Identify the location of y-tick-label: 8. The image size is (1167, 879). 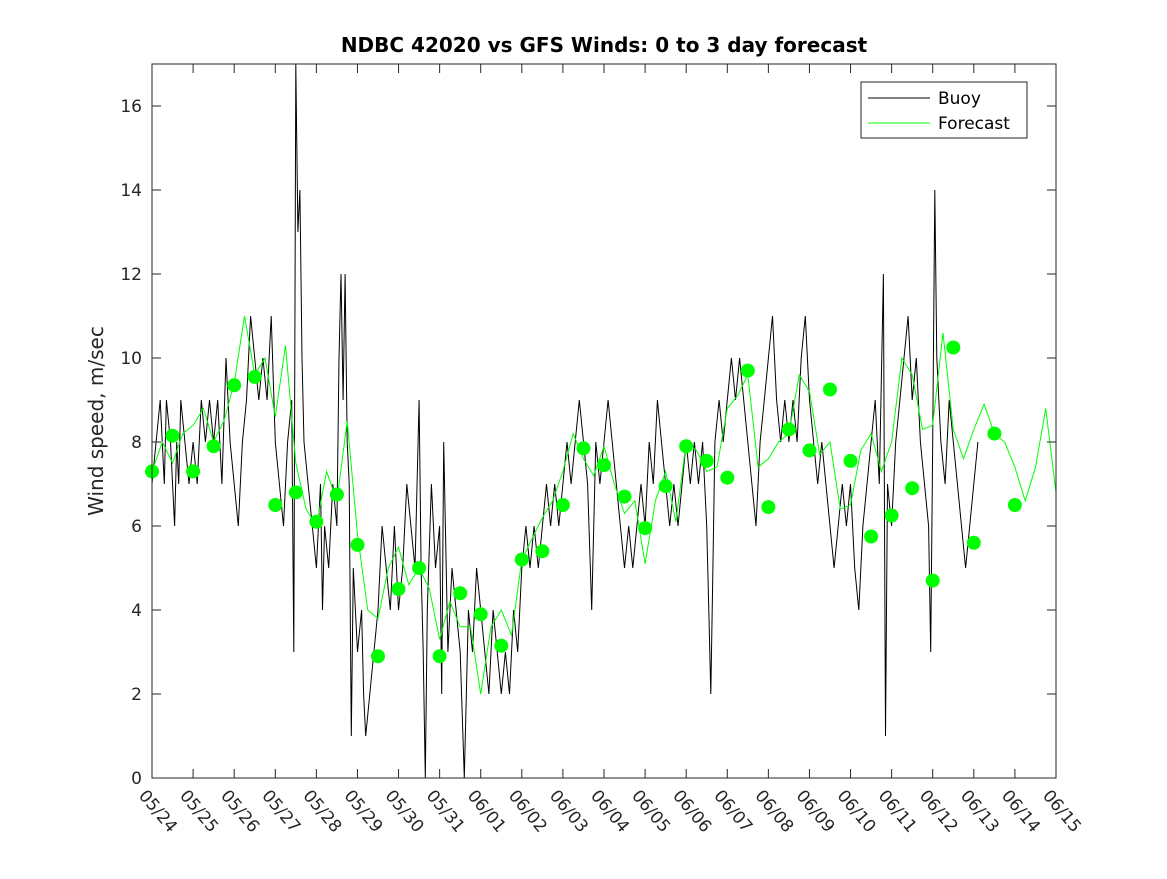
(136, 443).